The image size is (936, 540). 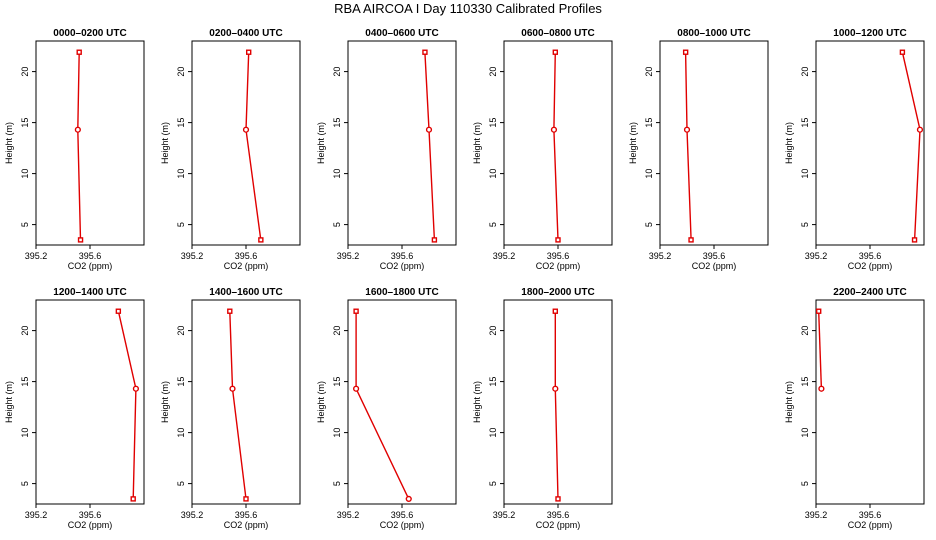 I want to click on panel-title: 1200–1400 UTC, so click(x=89, y=292).